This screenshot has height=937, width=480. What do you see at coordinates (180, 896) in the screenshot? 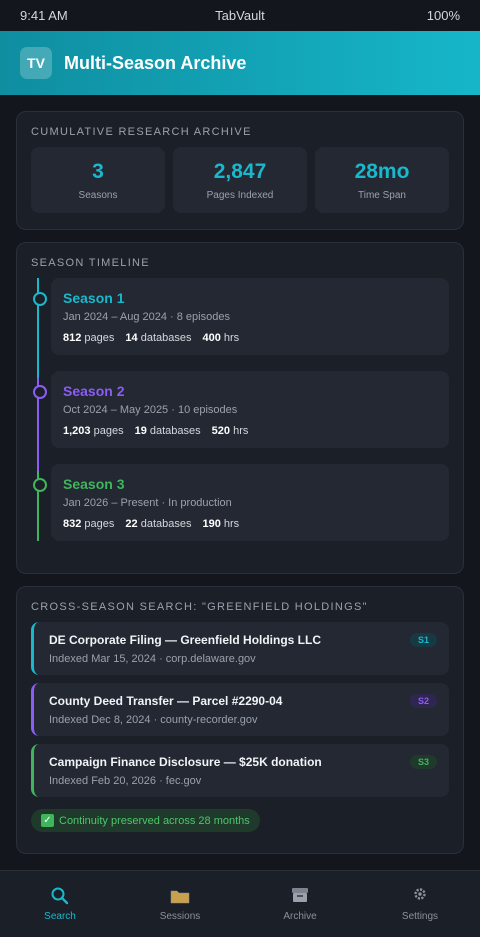
I see `folder-icon` at bounding box center [180, 896].